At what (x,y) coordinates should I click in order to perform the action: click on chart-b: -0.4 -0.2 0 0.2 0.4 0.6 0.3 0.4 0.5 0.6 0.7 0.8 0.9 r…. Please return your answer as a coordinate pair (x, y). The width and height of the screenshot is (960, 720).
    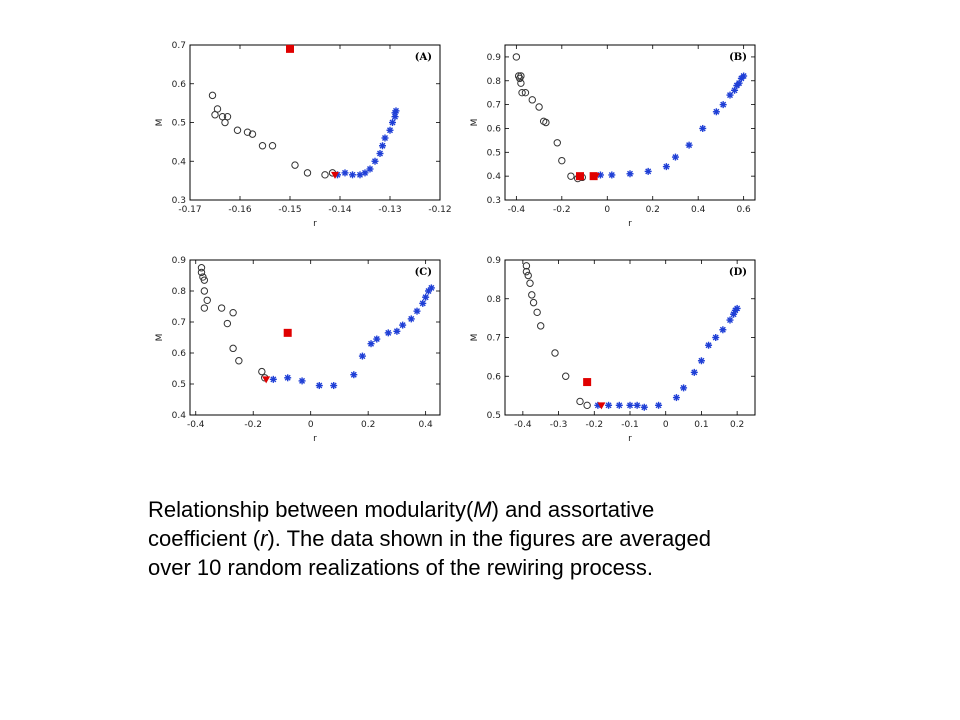
    Looking at the image, I should click on (613, 136).